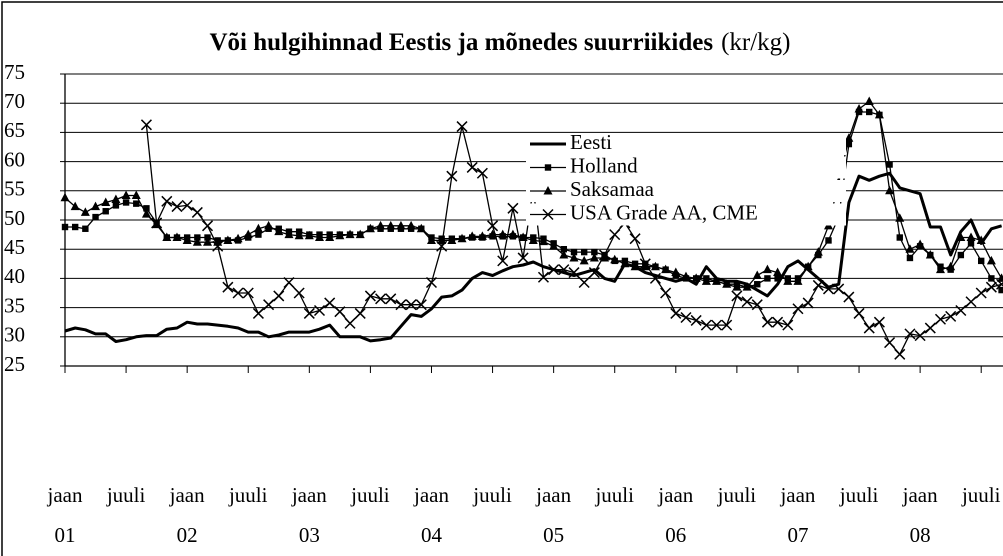 The height and width of the screenshot is (556, 1003). What do you see at coordinates (14, 218) in the screenshot?
I see `y-tick-label: 50` at bounding box center [14, 218].